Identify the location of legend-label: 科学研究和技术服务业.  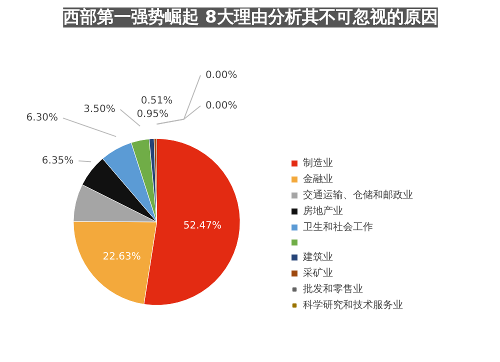
(353, 305).